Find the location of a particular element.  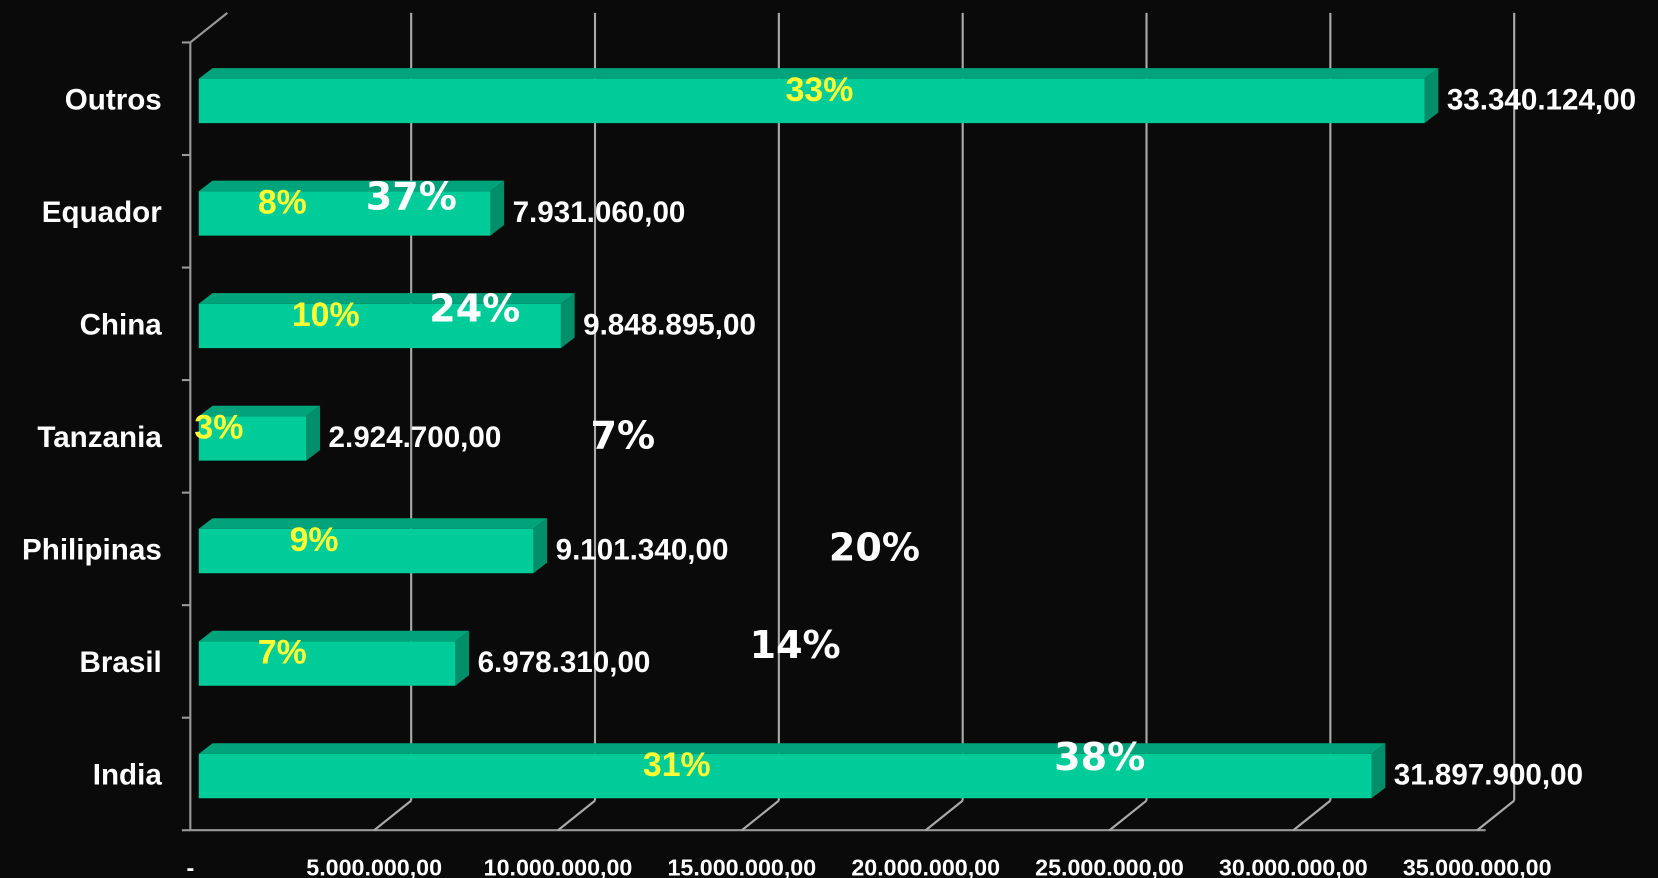

annotation: 14% is located at coordinates (795, 645).